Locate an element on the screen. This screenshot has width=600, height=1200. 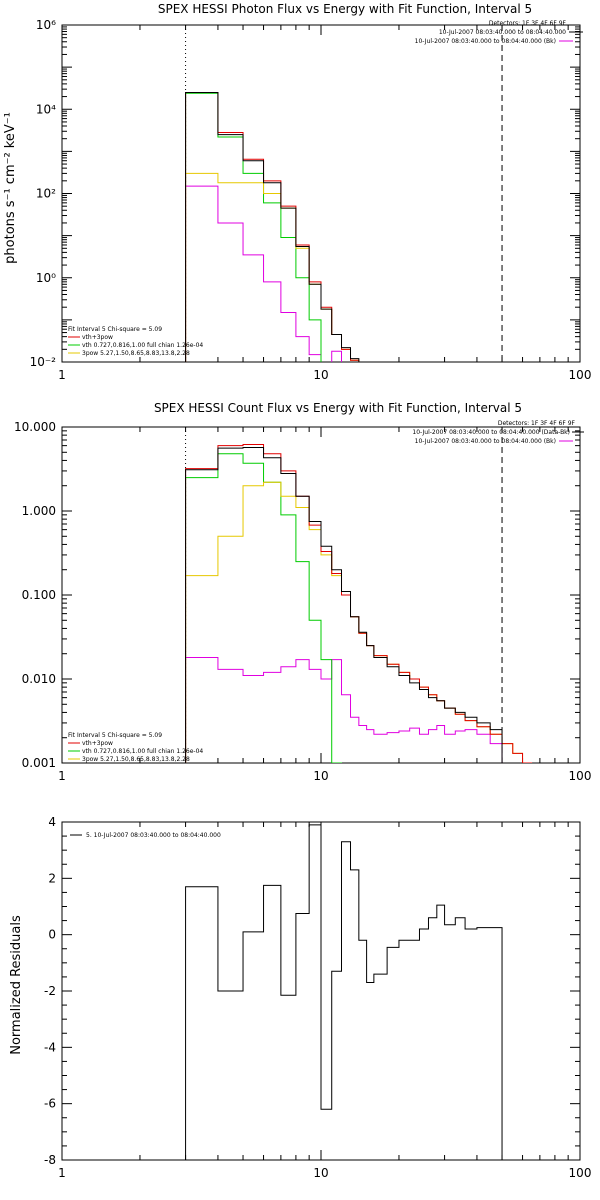
photon-fit-line-2: vth+3pow is located at coordinates (97, 337).